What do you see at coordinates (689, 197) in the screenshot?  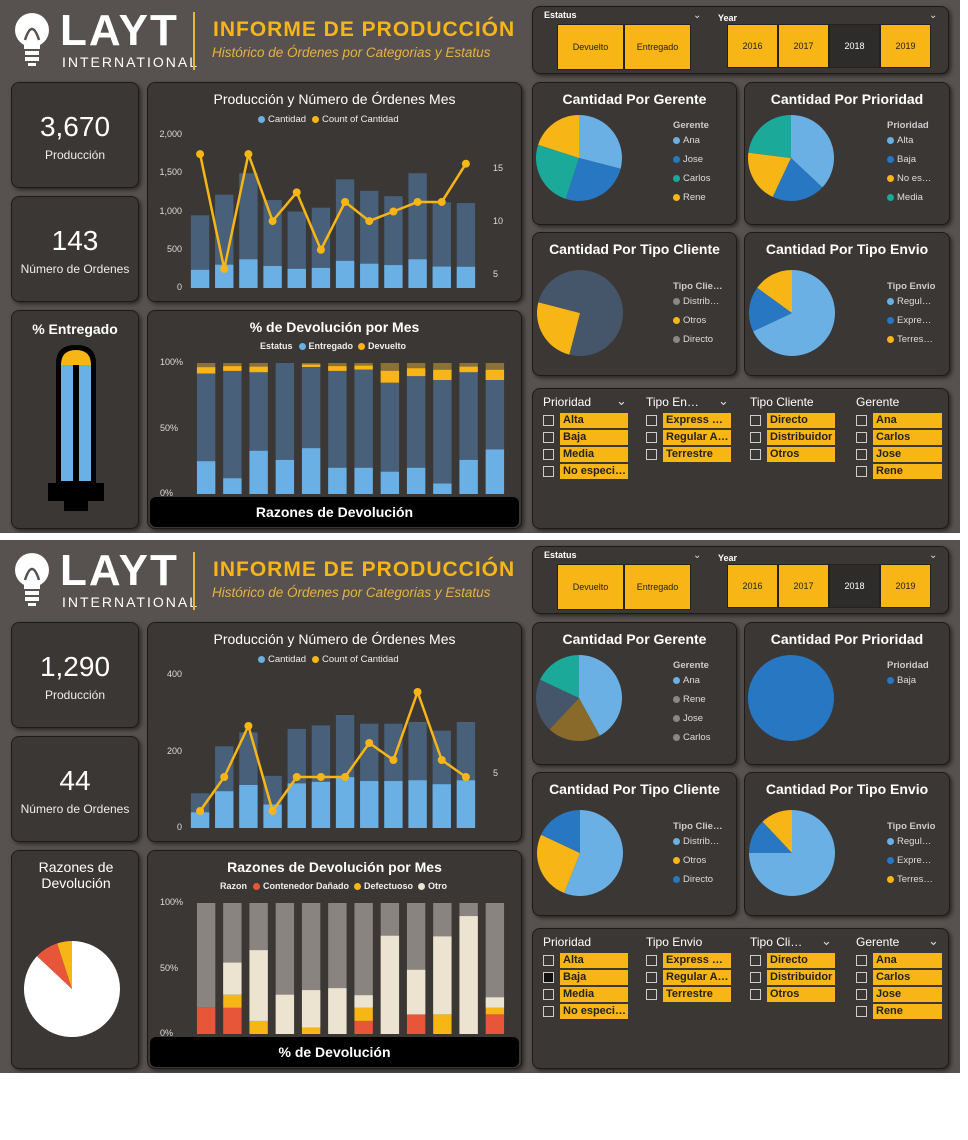 I see `pie-legend-item: Rene` at bounding box center [689, 197].